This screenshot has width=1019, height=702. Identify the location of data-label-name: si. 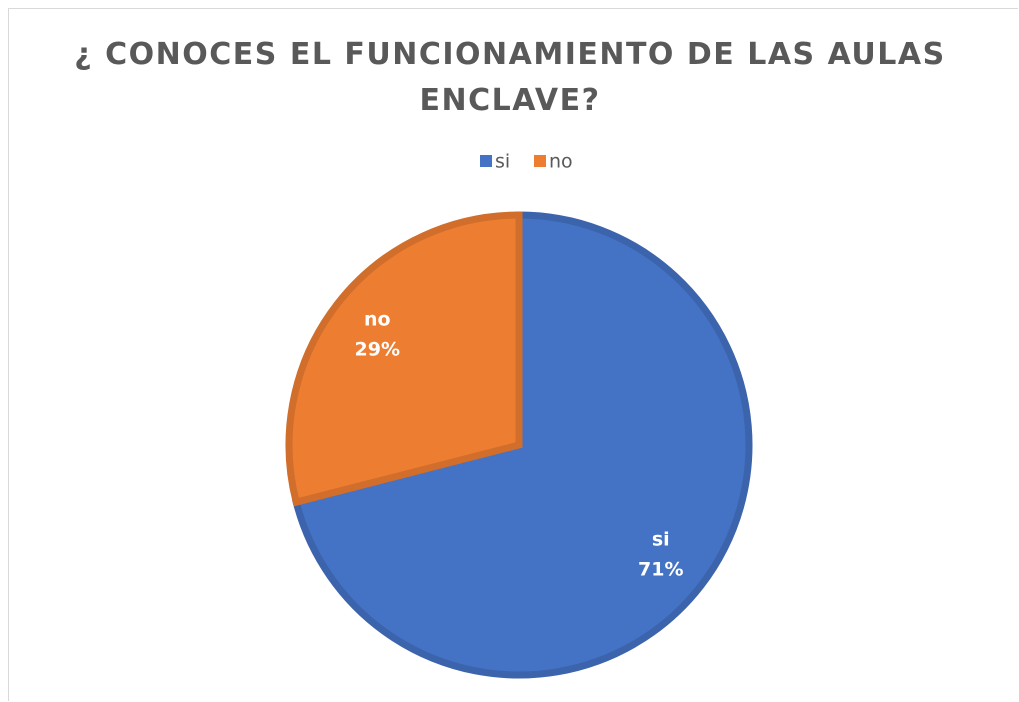
(661, 539).